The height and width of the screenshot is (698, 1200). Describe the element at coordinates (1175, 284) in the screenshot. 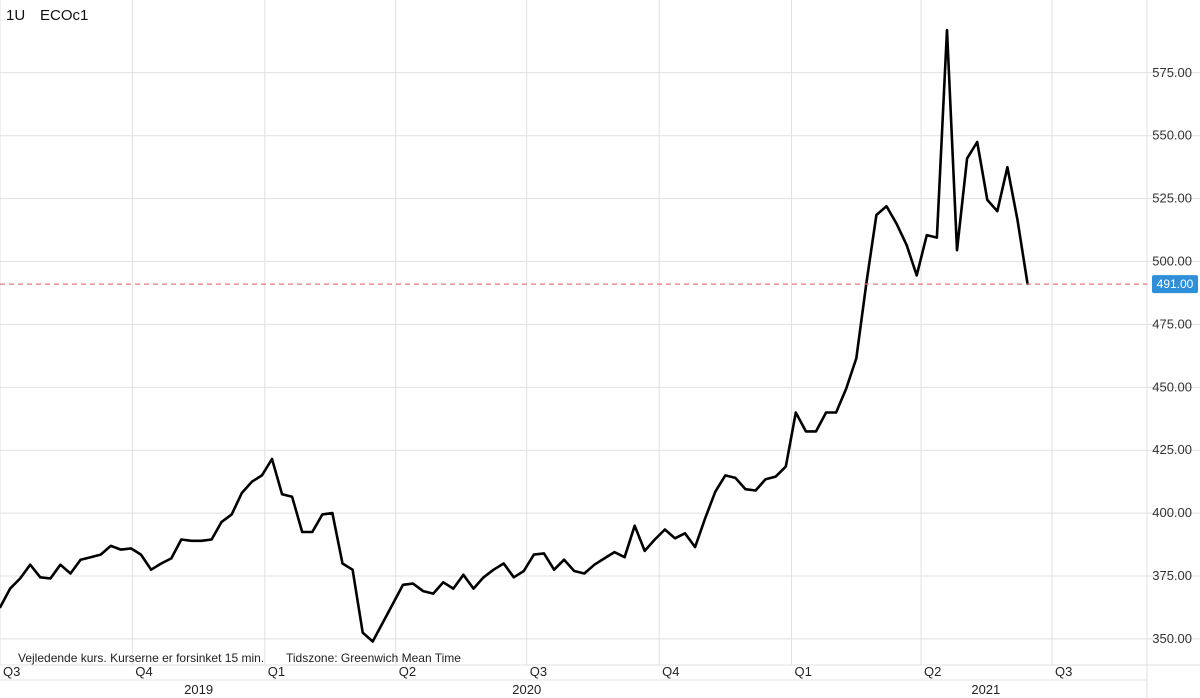

I see `last-price-label: 491.00` at that location.